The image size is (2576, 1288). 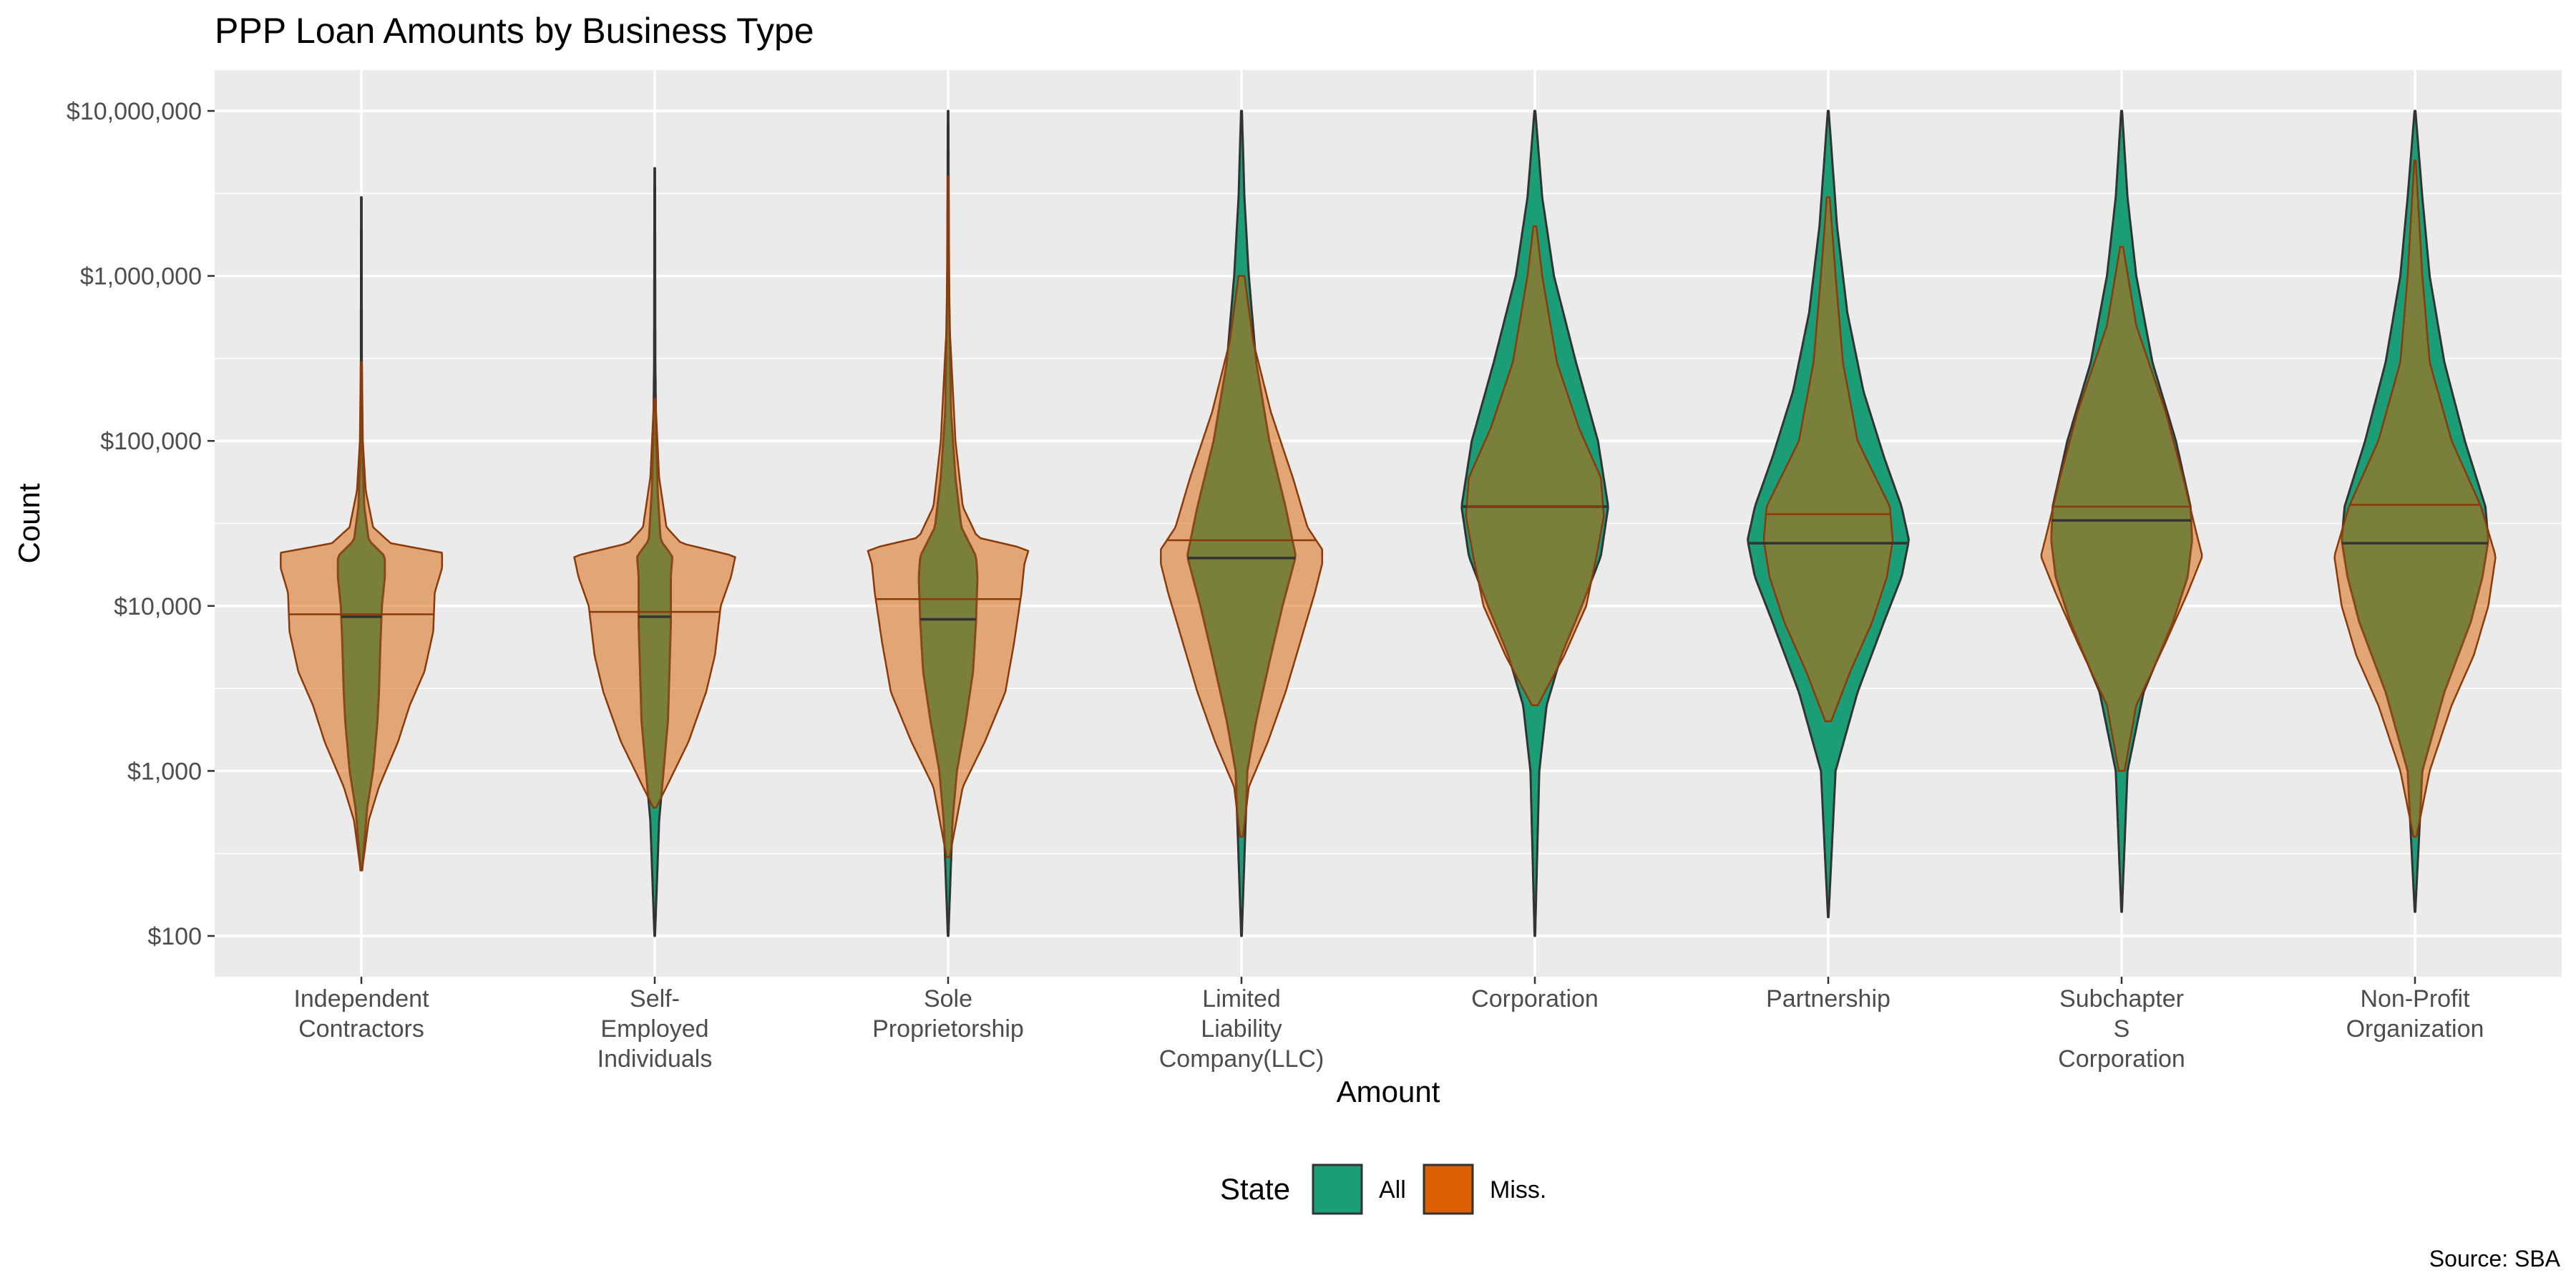 I want to click on legend-label: Miss., so click(x=1518, y=1190).